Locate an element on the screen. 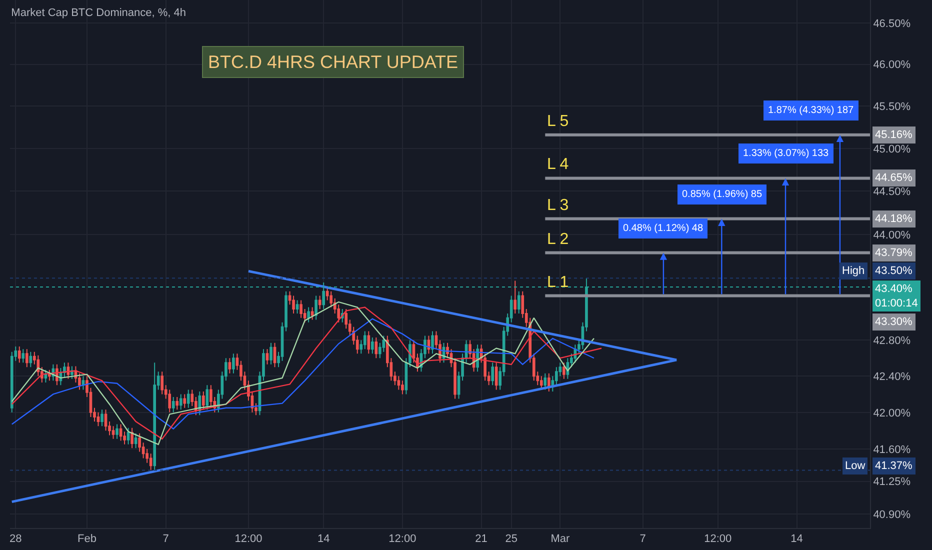 The image size is (932, 550). ref-line-label: 44.65% is located at coordinates (894, 178).